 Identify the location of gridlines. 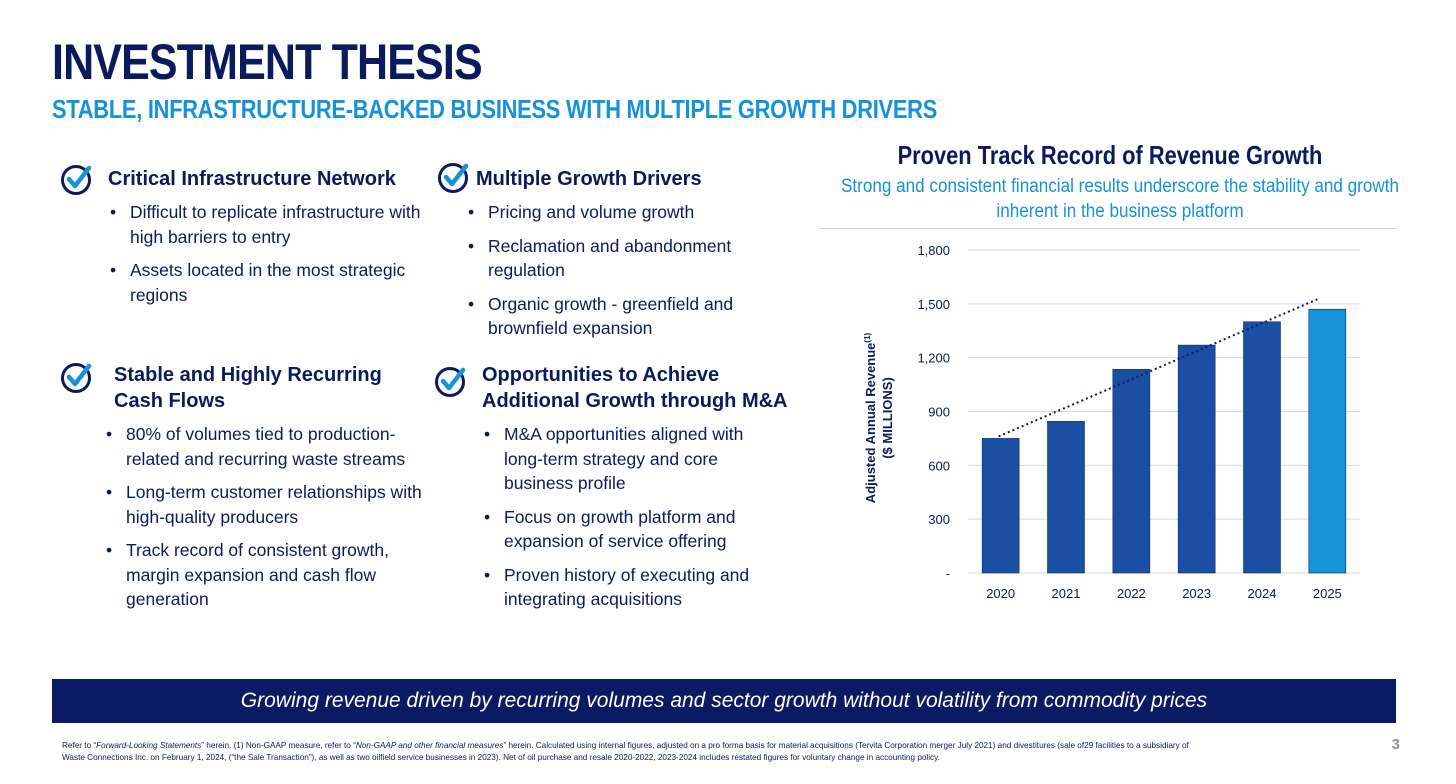
(1164, 411).